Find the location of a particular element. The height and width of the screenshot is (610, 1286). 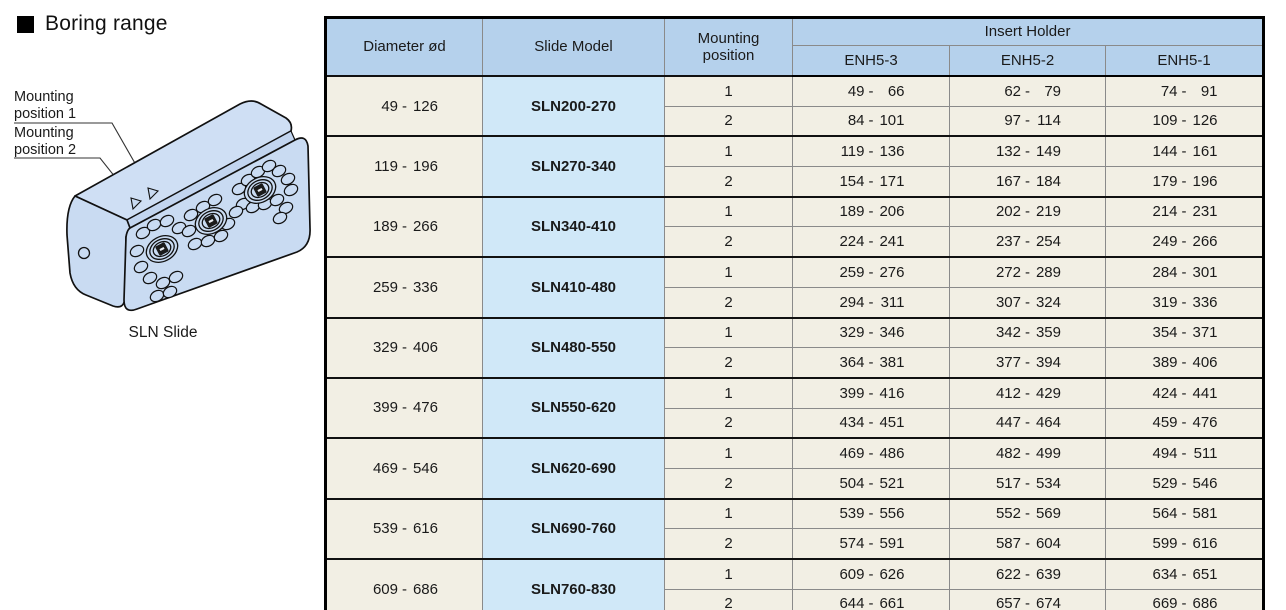

range-end: 476 is located at coordinates (425, 408).